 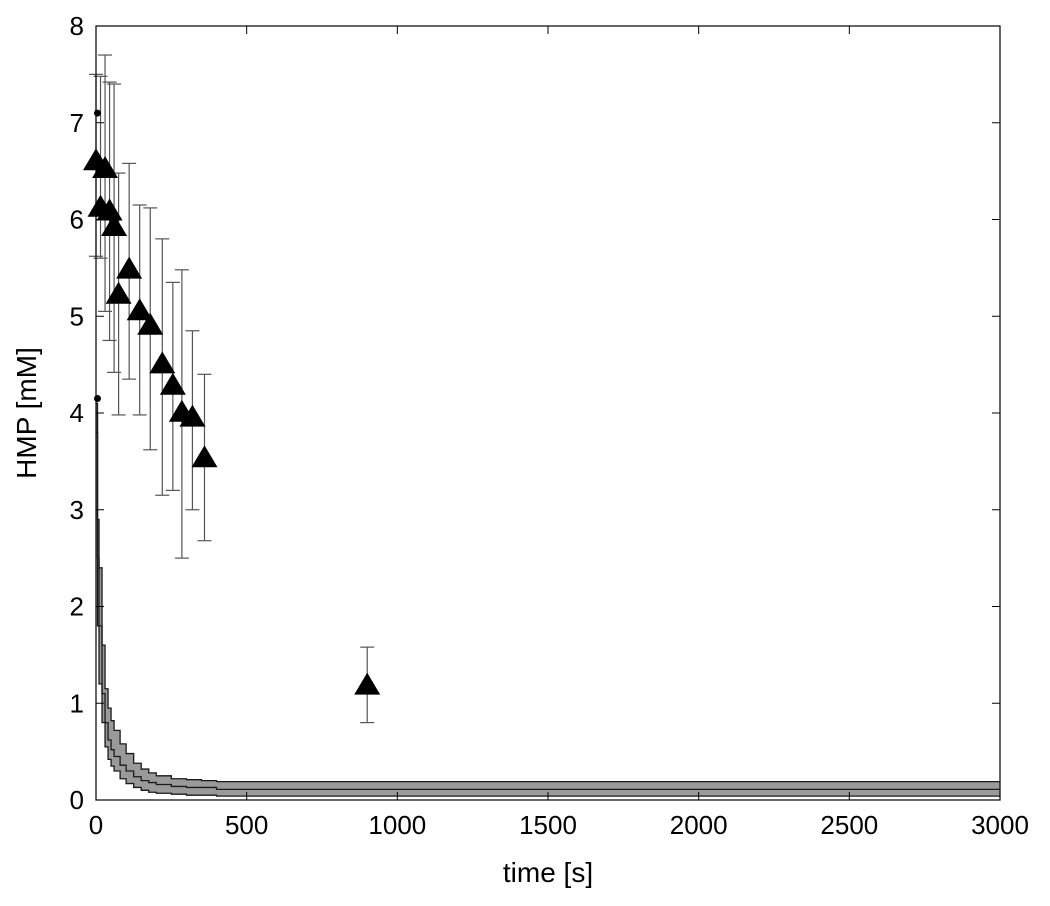 What do you see at coordinates (96, 825) in the screenshot?
I see `x-tick-label: 0` at bounding box center [96, 825].